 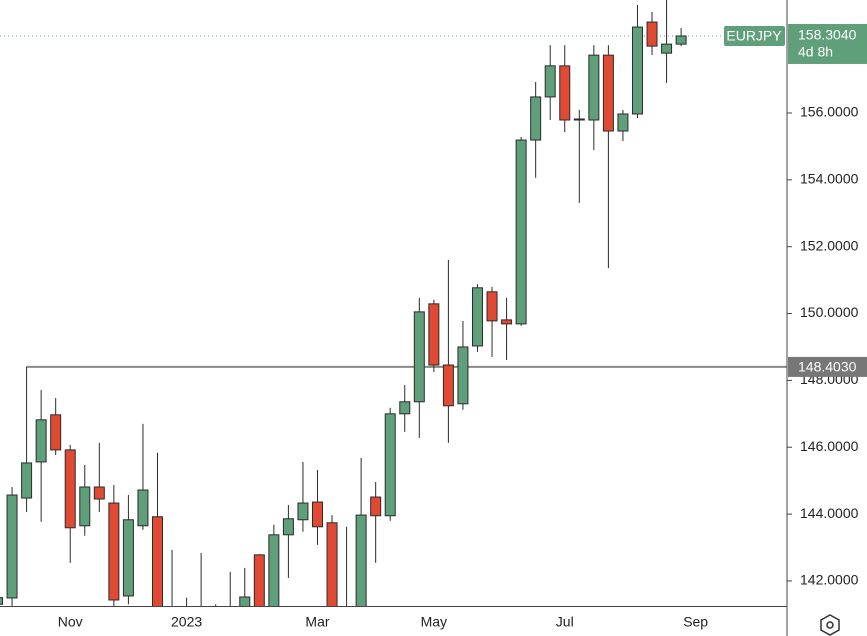 What do you see at coordinates (829, 112) in the screenshot?
I see `y-tick-label: 156.0000` at bounding box center [829, 112].